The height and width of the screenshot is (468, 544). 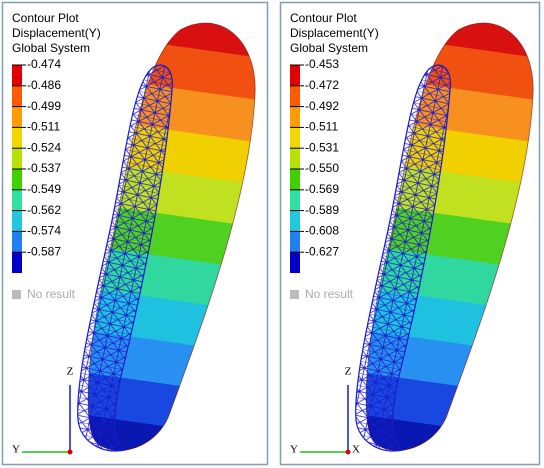 What do you see at coordinates (44, 189) in the screenshot?
I see `legend-value: -0.549` at bounding box center [44, 189].